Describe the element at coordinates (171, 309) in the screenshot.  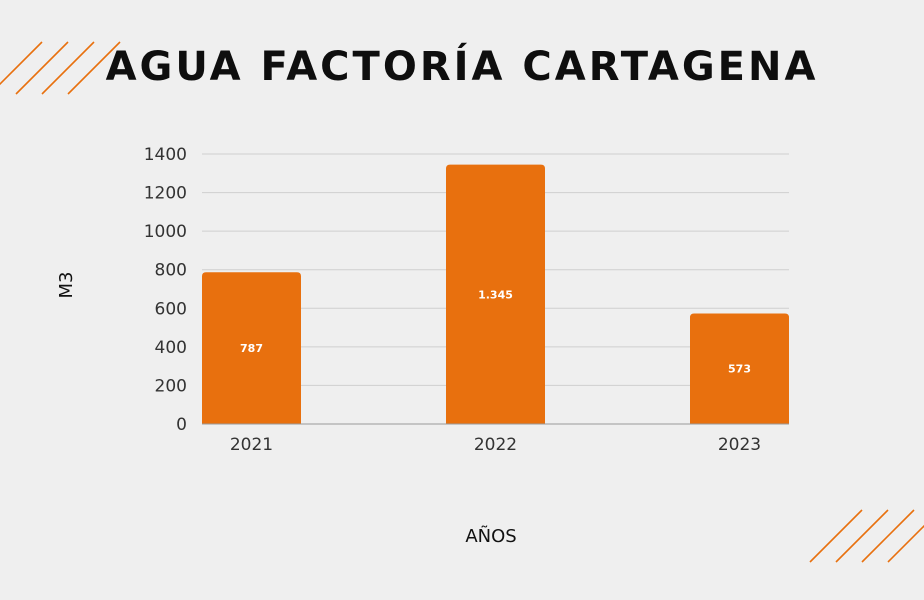
I see `y-tick-label: 600` at that location.